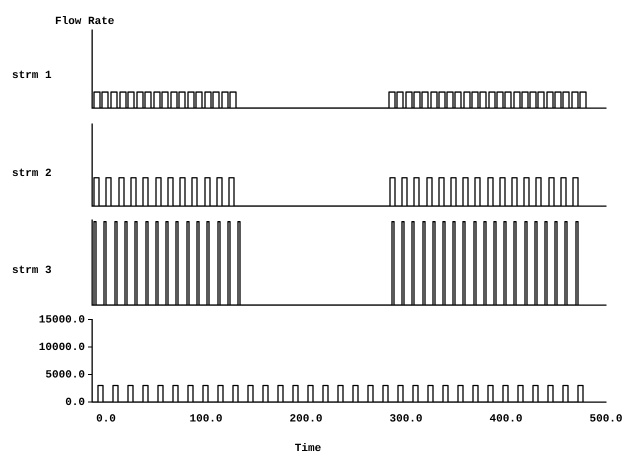  Describe the element at coordinates (61, 348) in the screenshot. I see `y-tick-label: 10000.0` at that location.